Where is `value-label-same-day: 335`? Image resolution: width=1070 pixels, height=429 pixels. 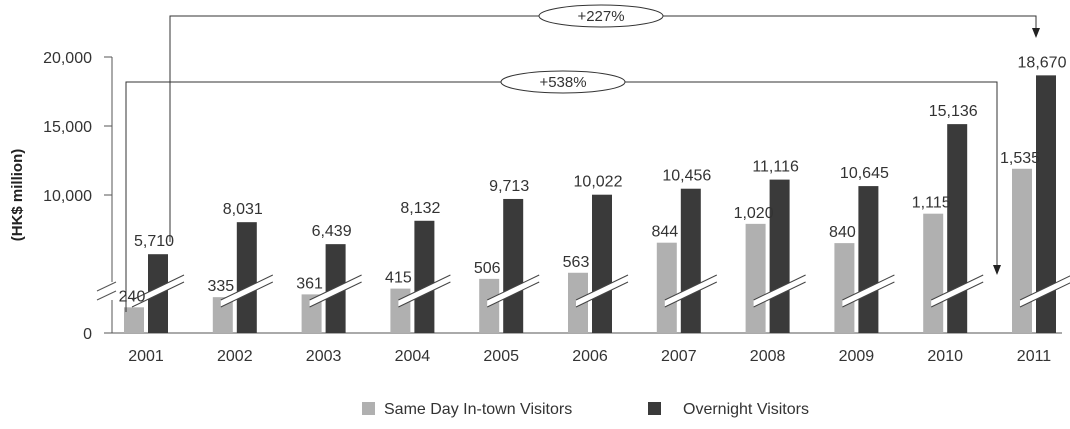 value-label-same-day: 335 is located at coordinates (220, 286).